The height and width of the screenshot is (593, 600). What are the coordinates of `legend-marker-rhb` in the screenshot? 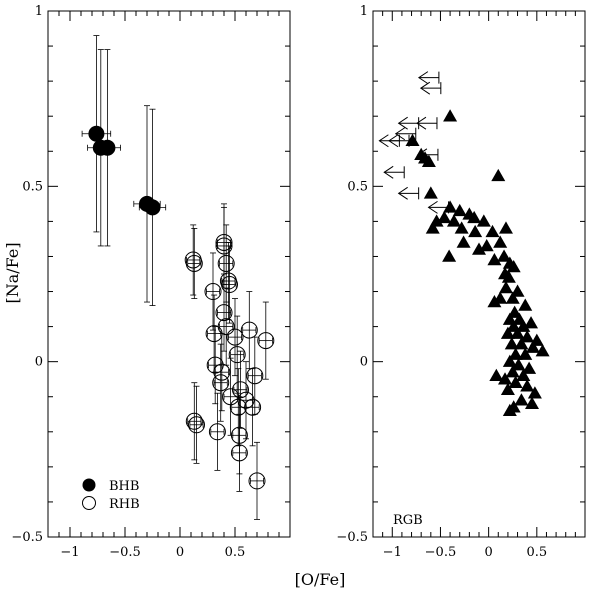 It's located at (89, 503).